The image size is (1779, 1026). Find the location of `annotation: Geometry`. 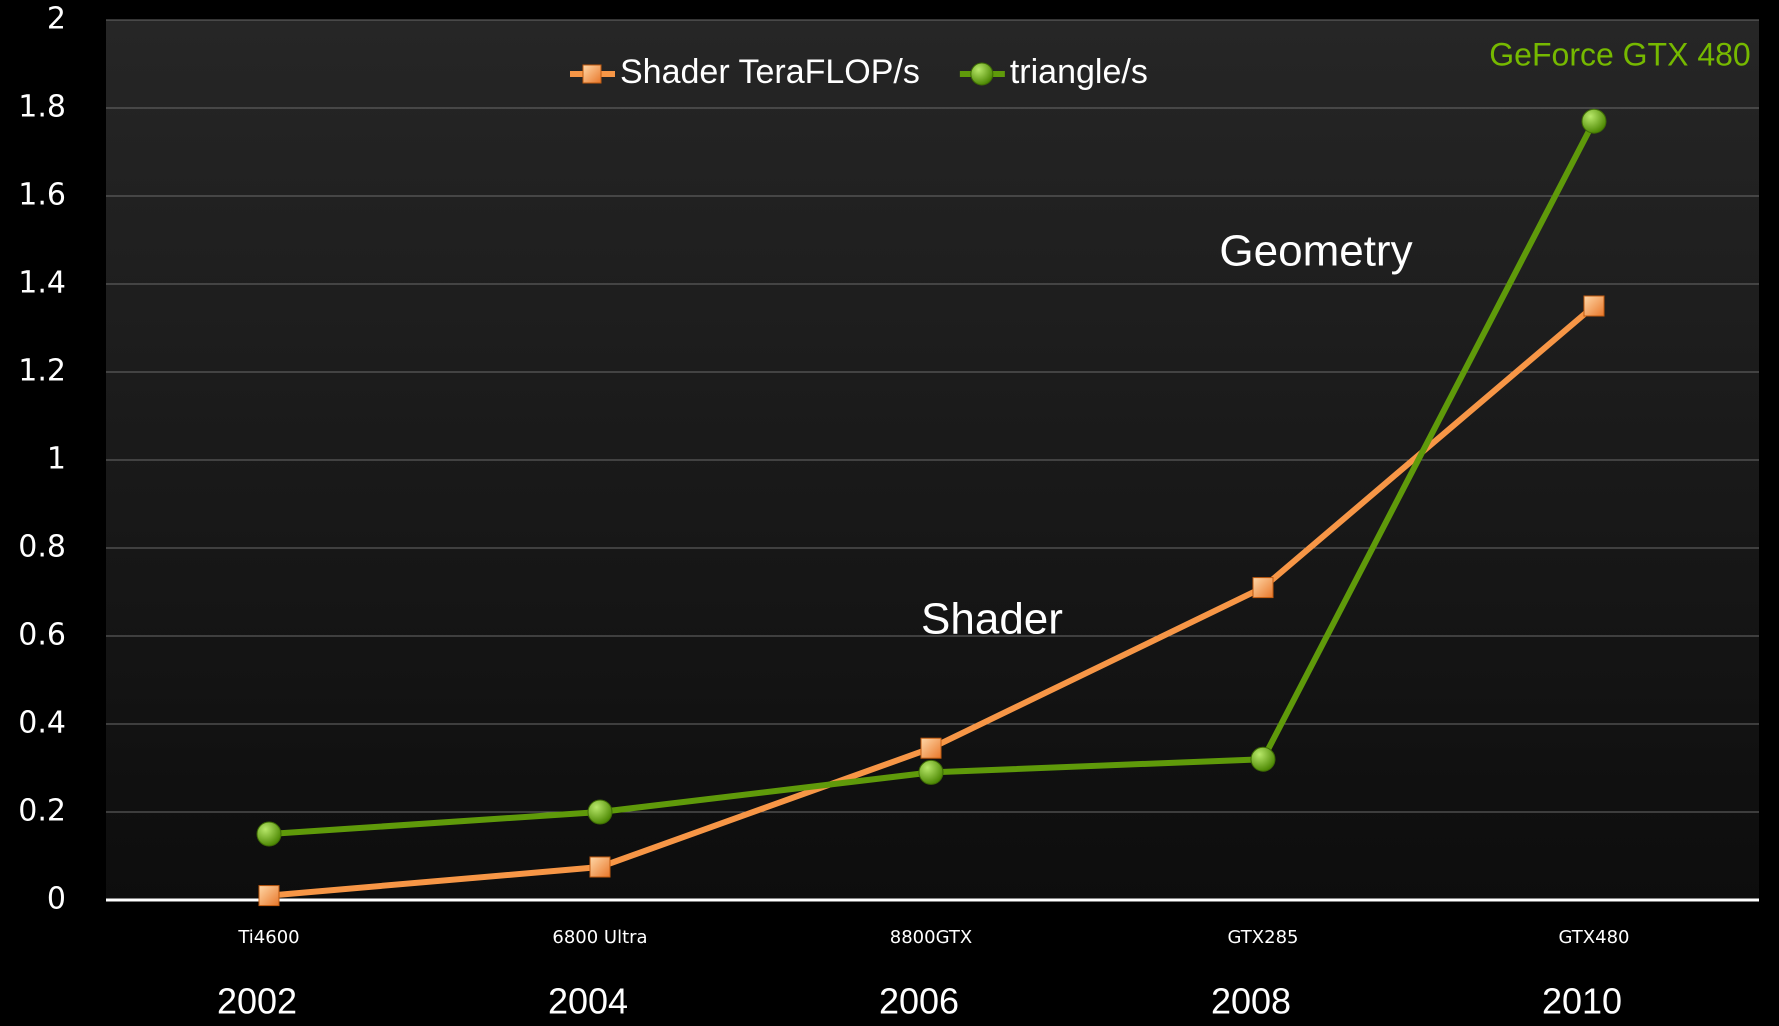

annotation: Geometry is located at coordinates (1315, 251).